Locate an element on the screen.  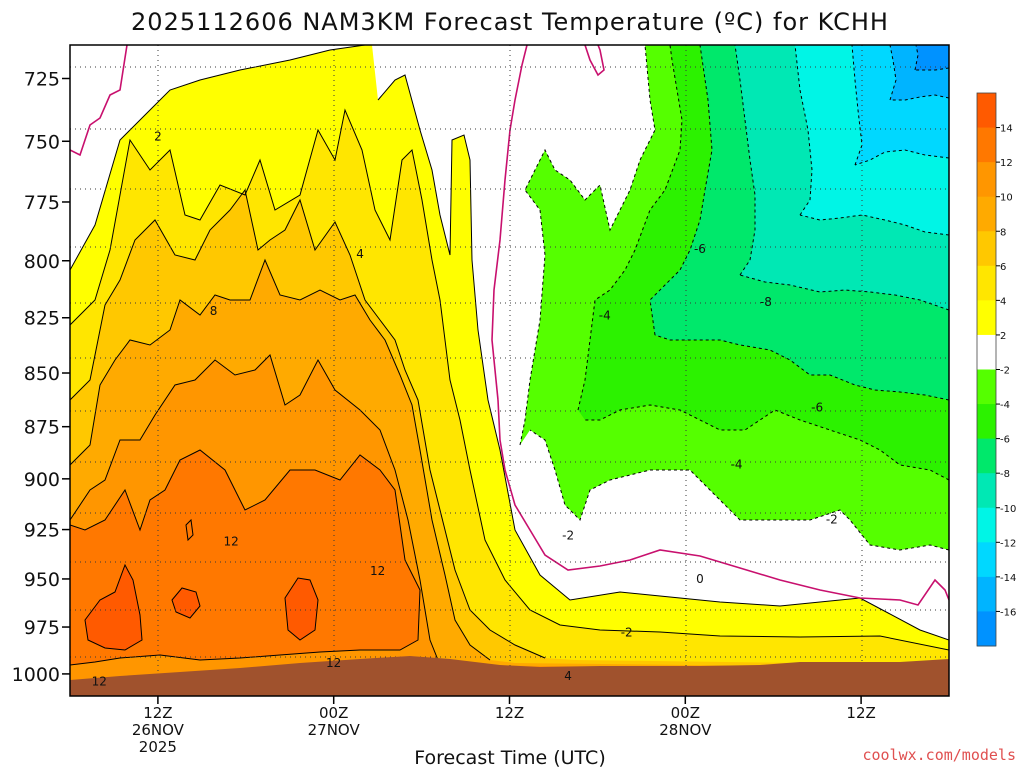
credit-text: coolwx.com/models is located at coordinates (939, 755).